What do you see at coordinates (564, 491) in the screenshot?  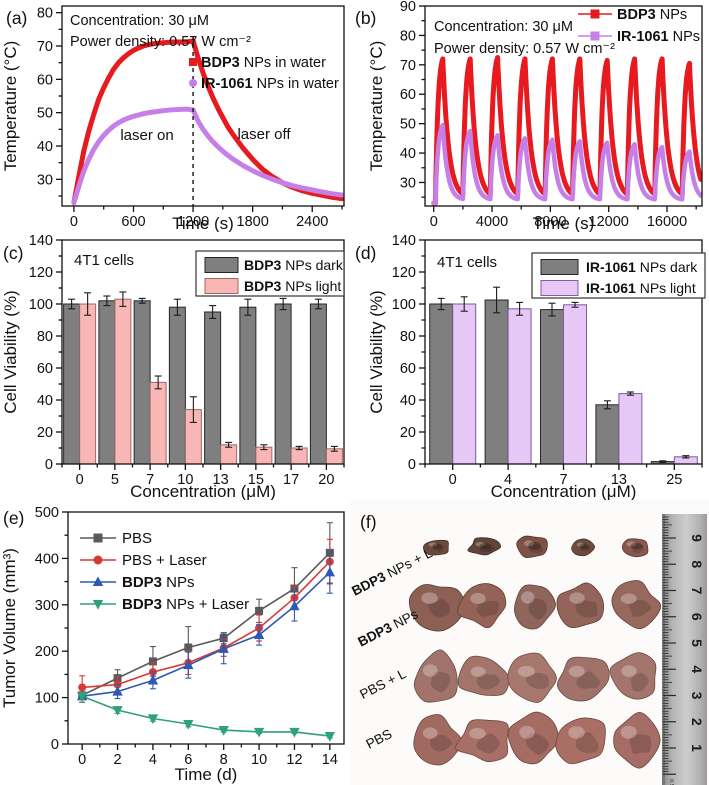 I see `d-xlabel: Concentration (μM)` at bounding box center [564, 491].